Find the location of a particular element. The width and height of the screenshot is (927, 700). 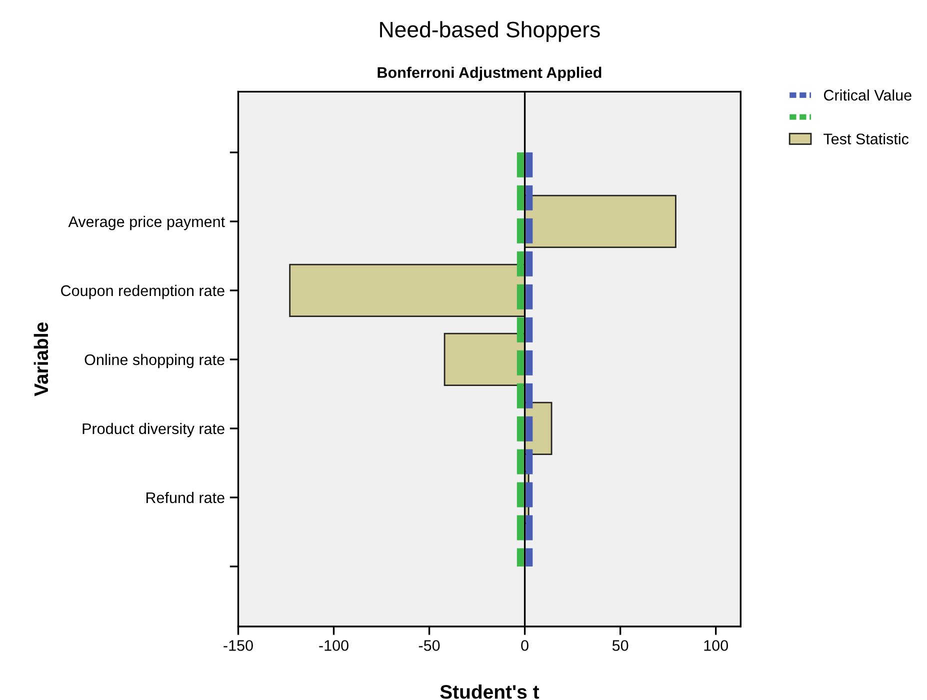

x-tick-label: -100 is located at coordinates (333, 645).